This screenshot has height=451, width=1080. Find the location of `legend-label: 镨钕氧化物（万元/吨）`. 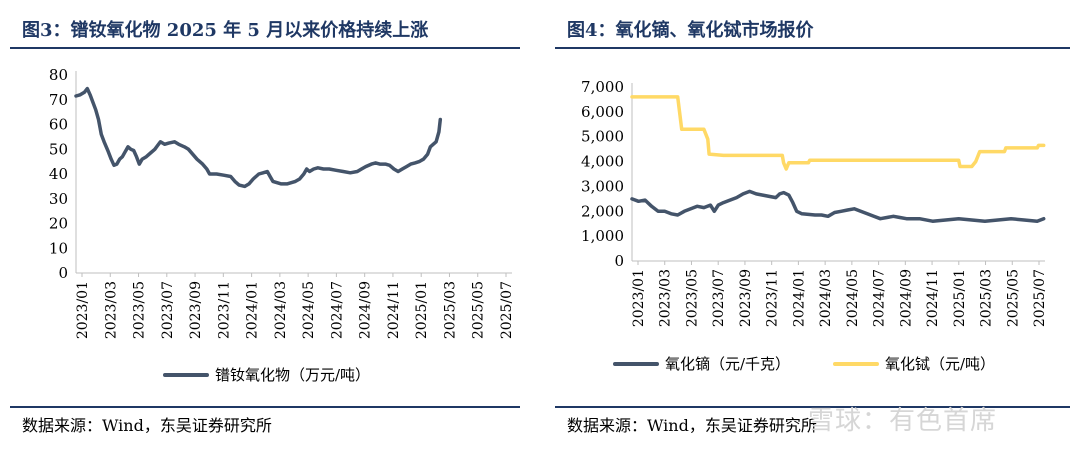

legend-label: 镨钕氧化物（万元/吨） is located at coordinates (292, 375).